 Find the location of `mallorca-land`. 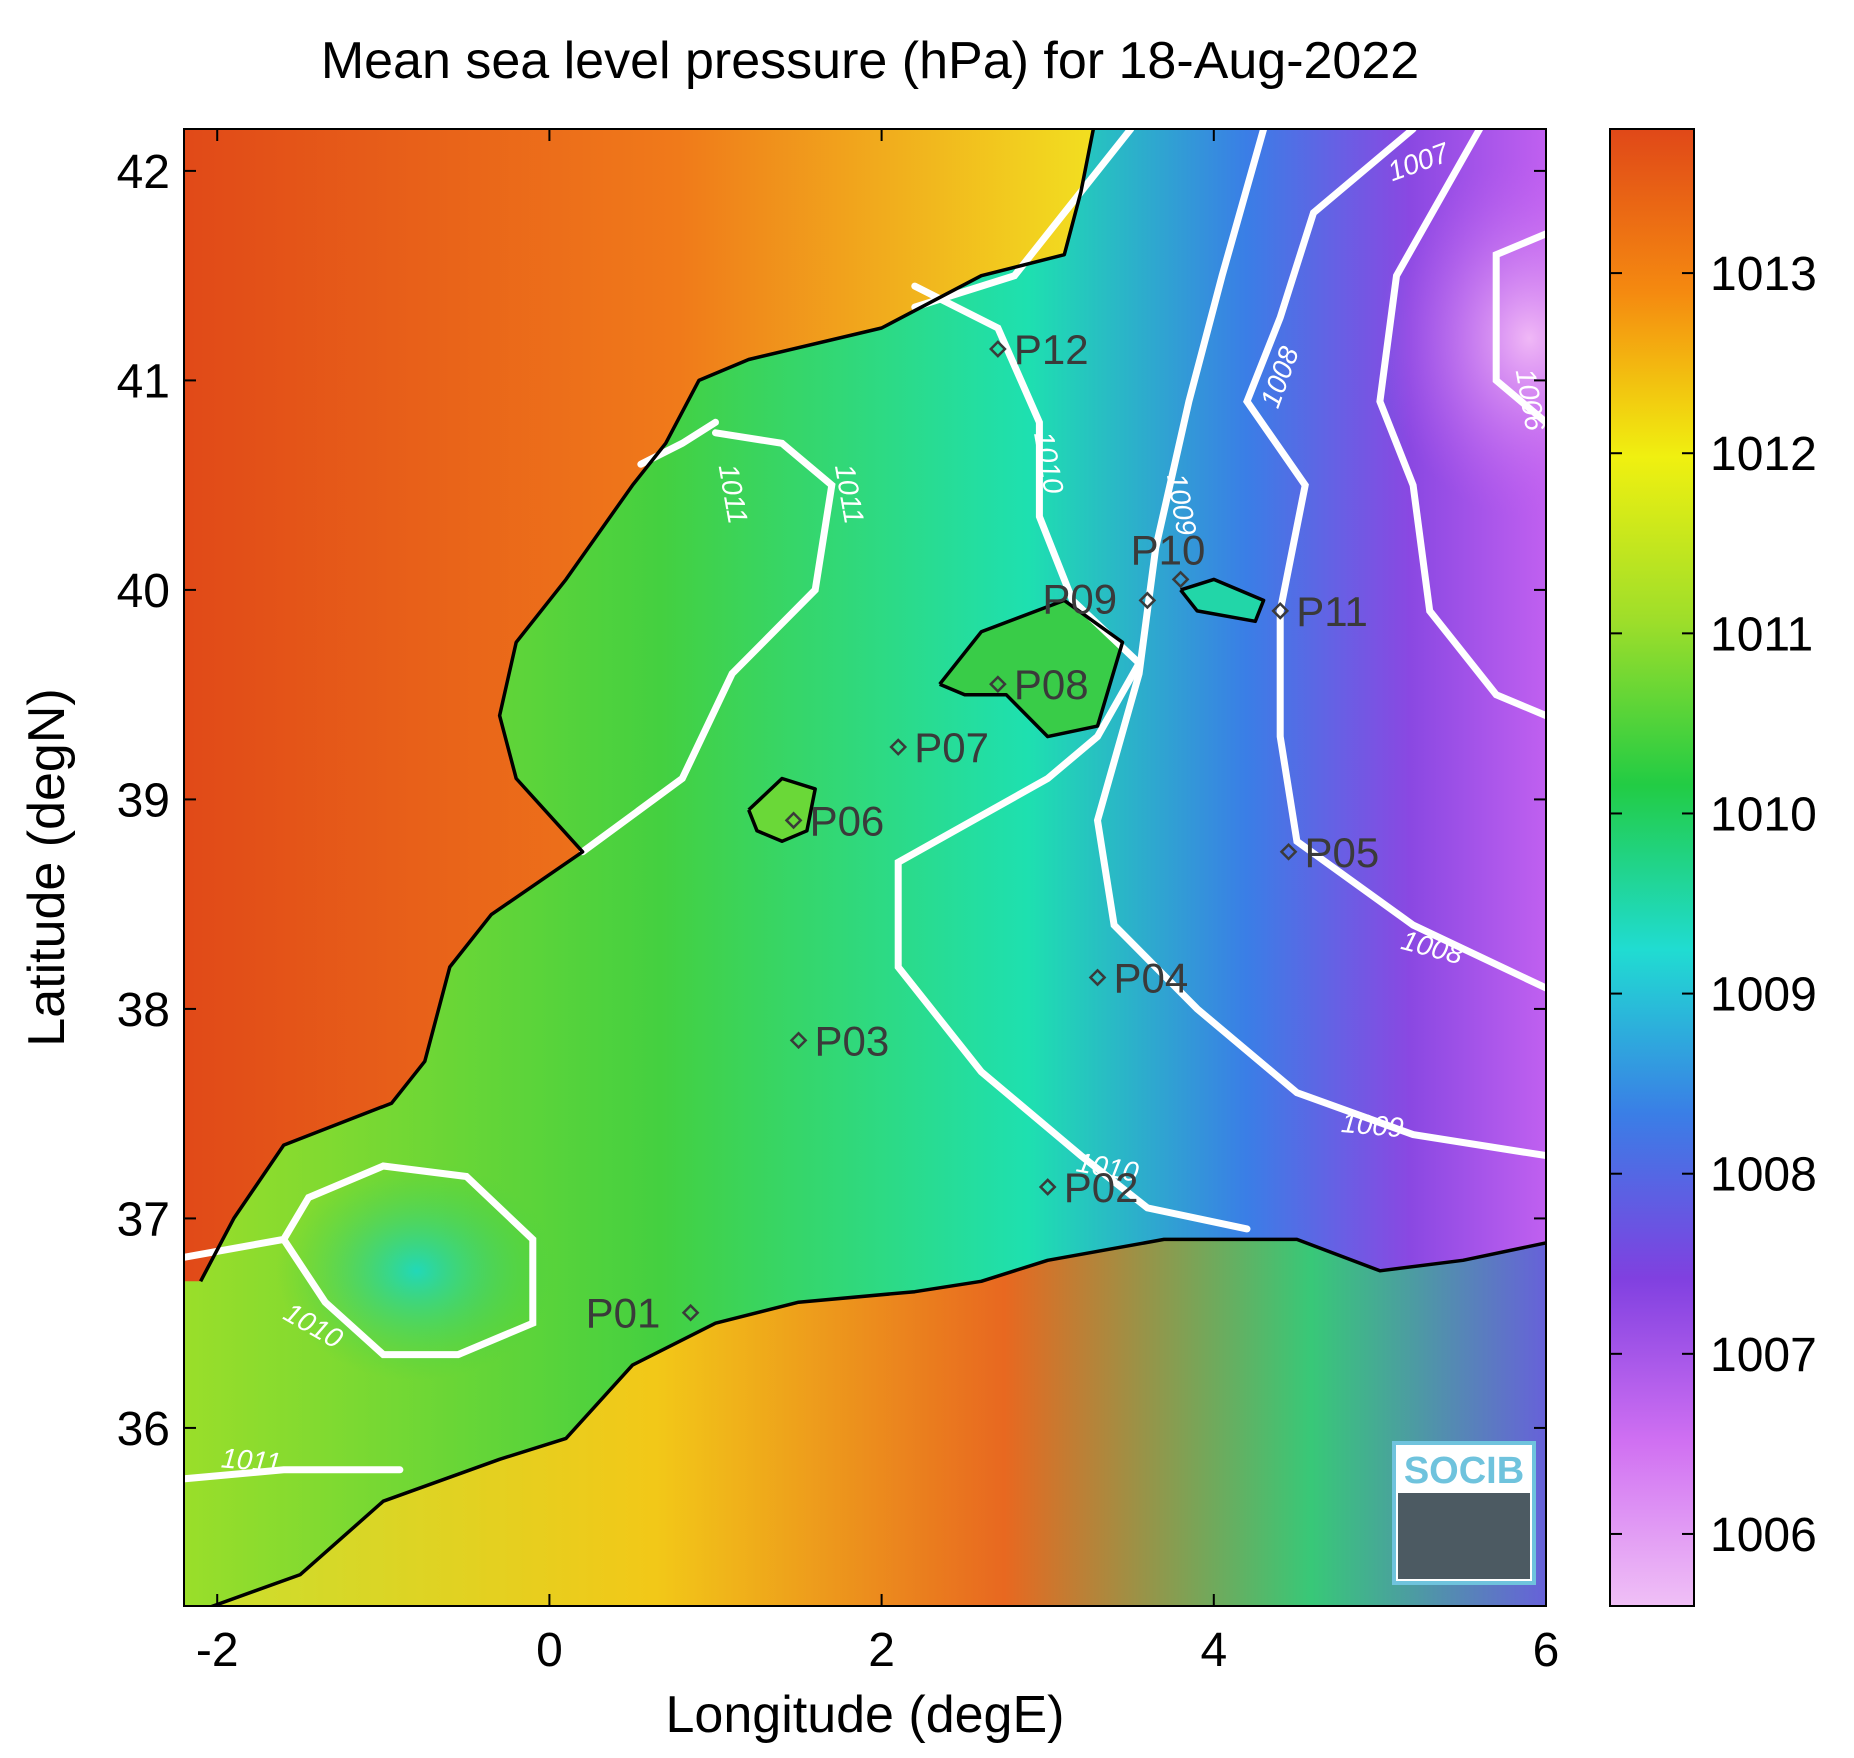

mallorca-land is located at coordinates (1031, 668).